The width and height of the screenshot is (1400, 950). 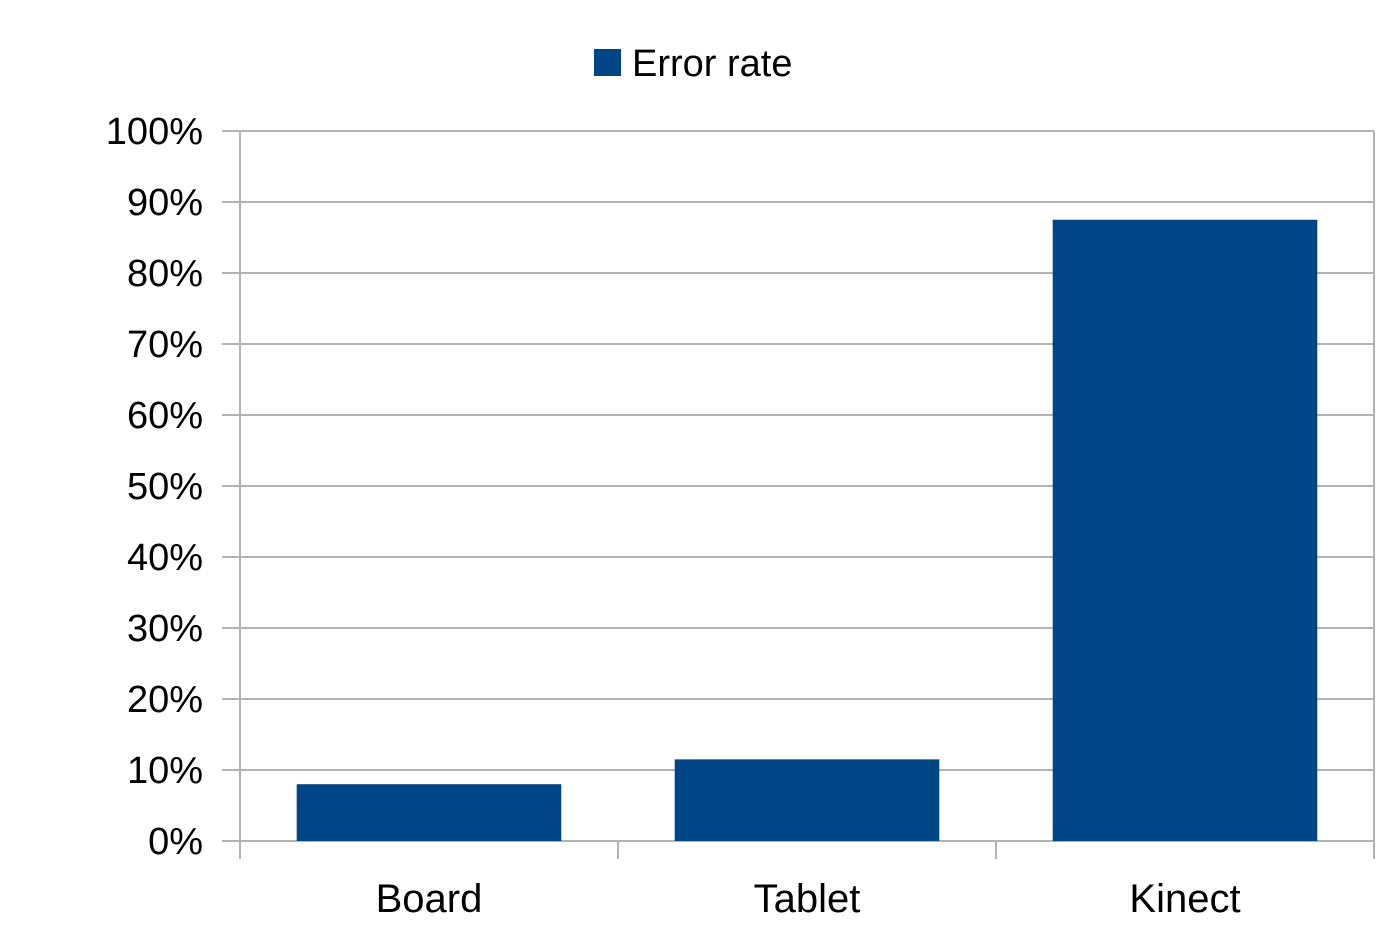 What do you see at coordinates (712, 64) in the screenshot?
I see `legend-label: Error rate` at bounding box center [712, 64].